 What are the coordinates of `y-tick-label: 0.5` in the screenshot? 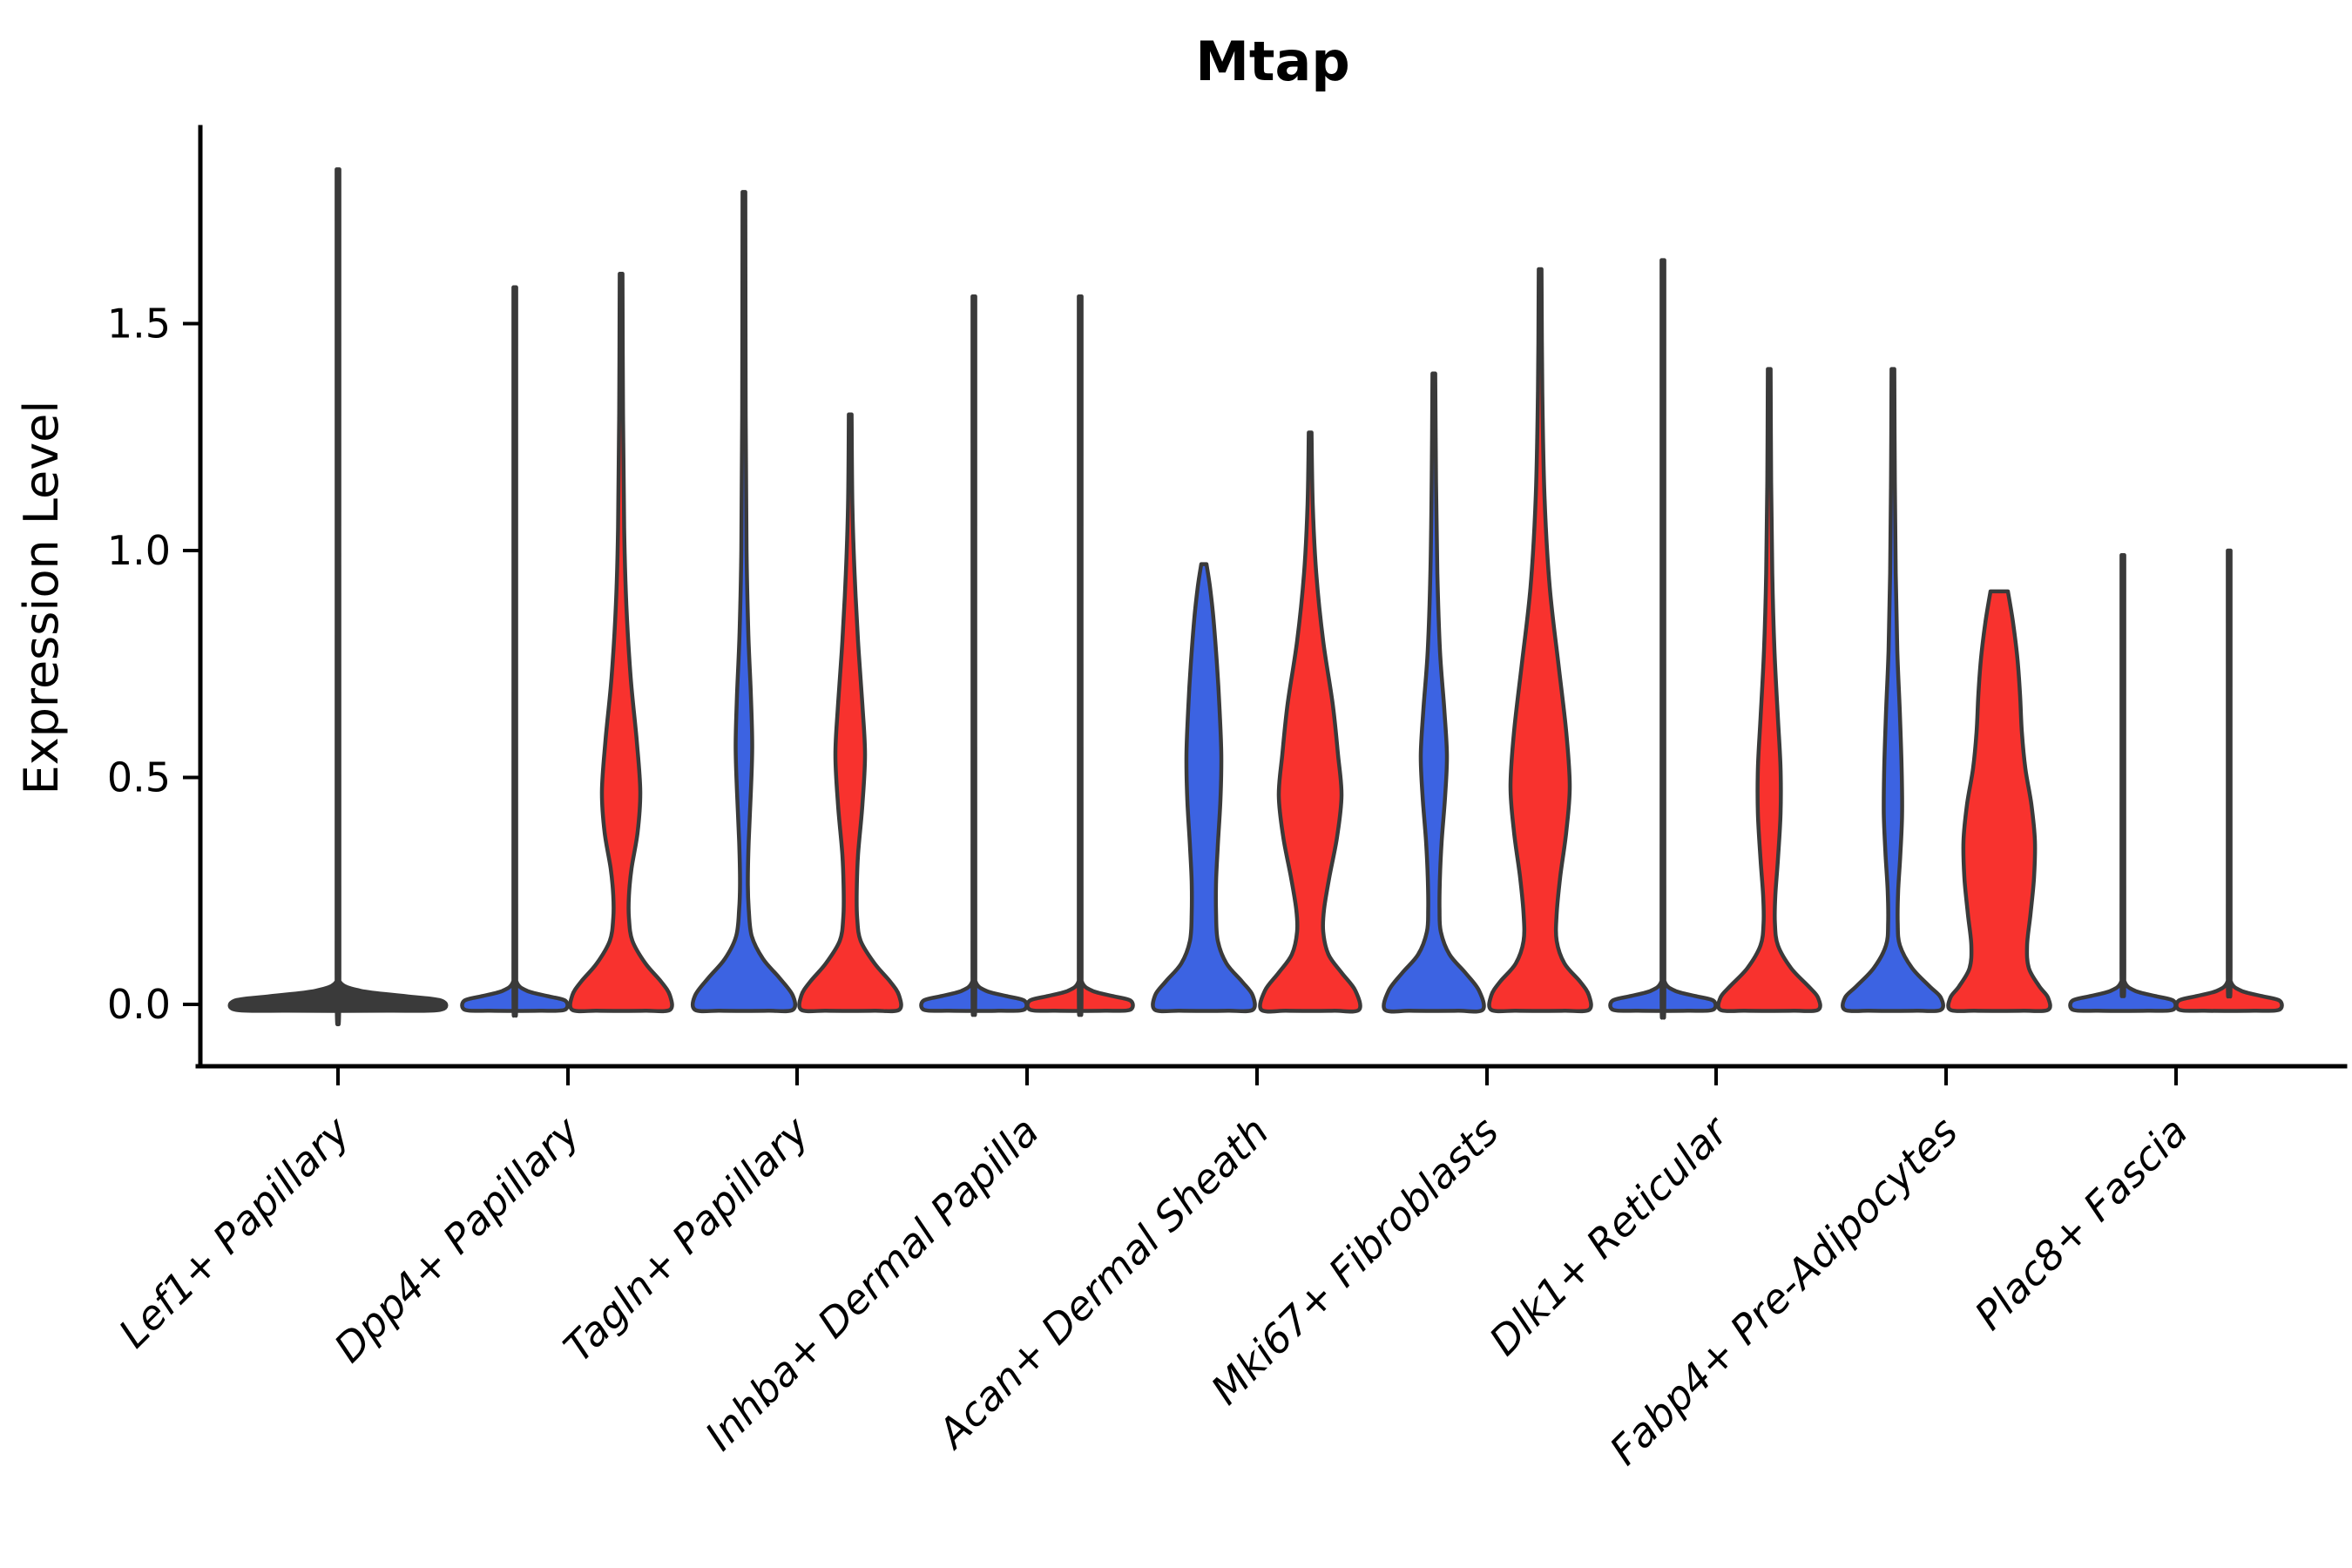 It's located at (139, 777).